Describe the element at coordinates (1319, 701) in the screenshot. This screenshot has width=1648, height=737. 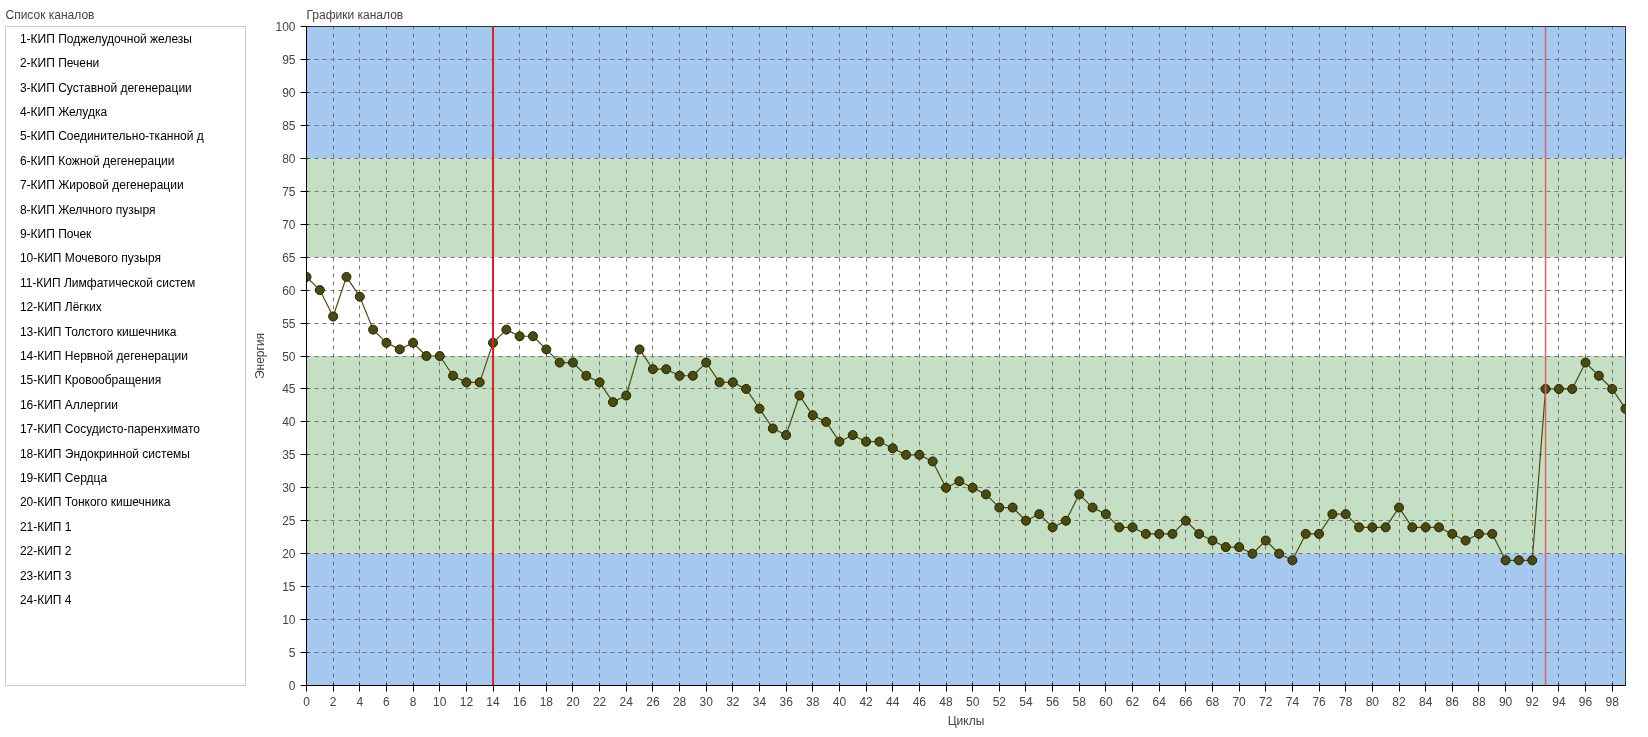
I see `x-tick-label: 76` at that location.